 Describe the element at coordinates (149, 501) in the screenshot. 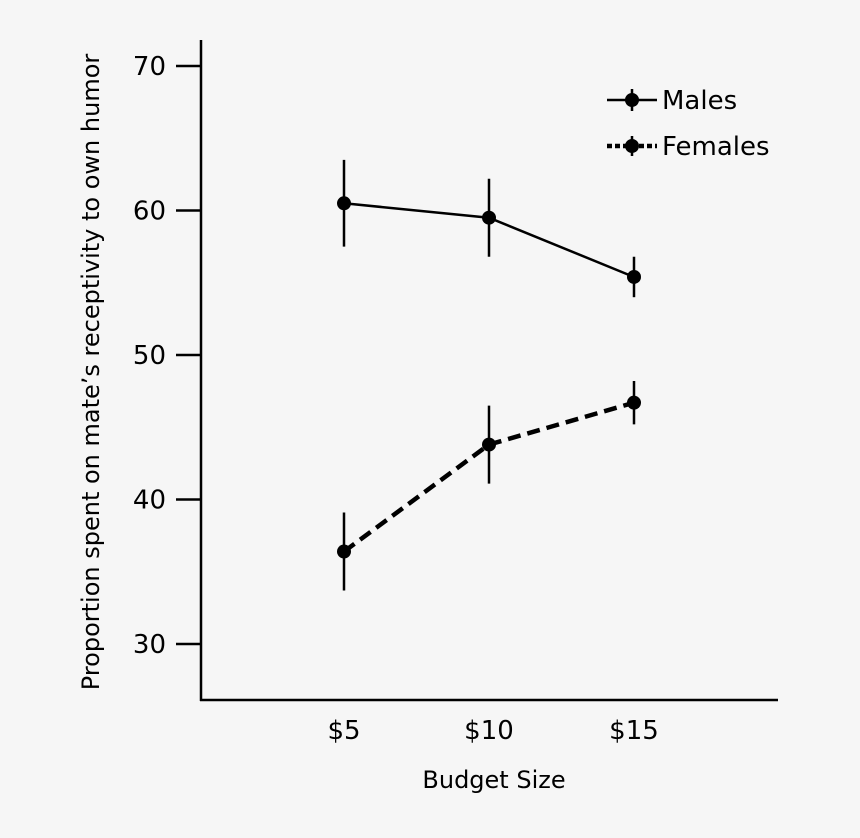

I see `y-tick-label: 40` at that location.